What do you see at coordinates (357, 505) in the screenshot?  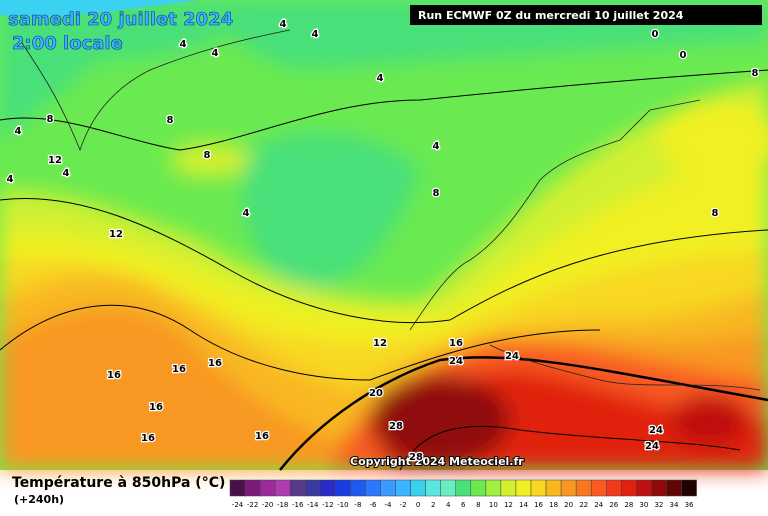 I see `scale-label: -8` at bounding box center [357, 505].